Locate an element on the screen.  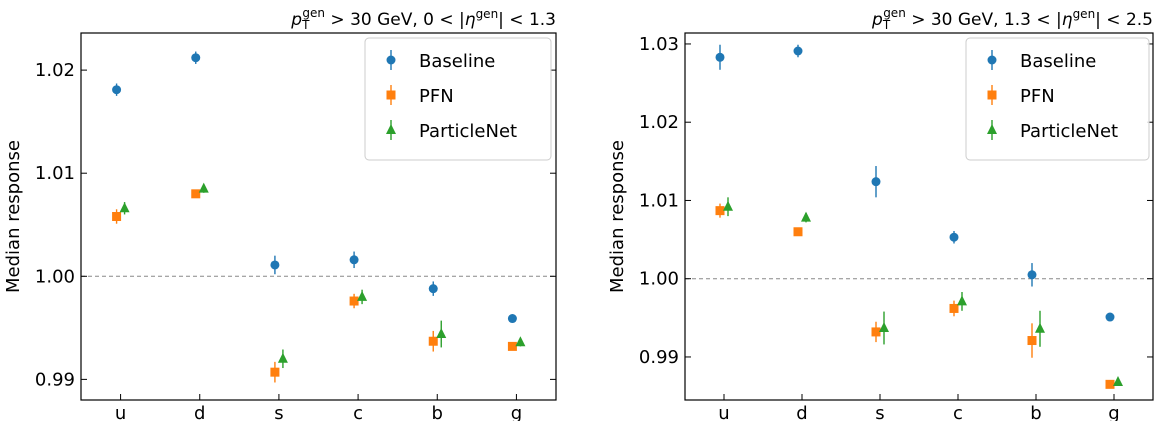
y-tick-label: 1.03 is located at coordinates (659, 44).